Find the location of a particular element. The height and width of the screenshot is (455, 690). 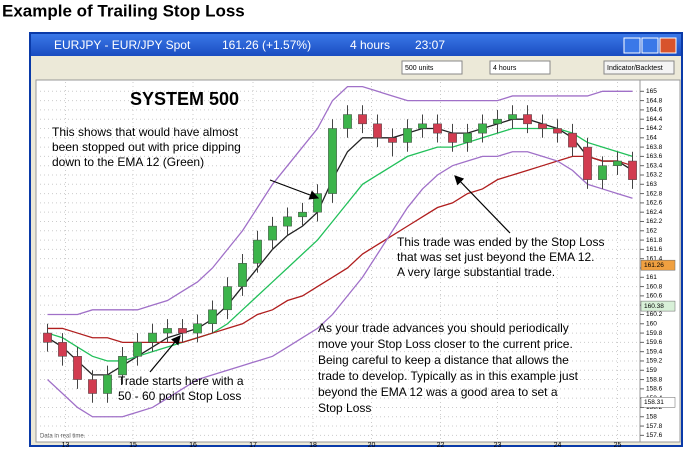

x-tick-label: 16 is located at coordinates (193, 445).